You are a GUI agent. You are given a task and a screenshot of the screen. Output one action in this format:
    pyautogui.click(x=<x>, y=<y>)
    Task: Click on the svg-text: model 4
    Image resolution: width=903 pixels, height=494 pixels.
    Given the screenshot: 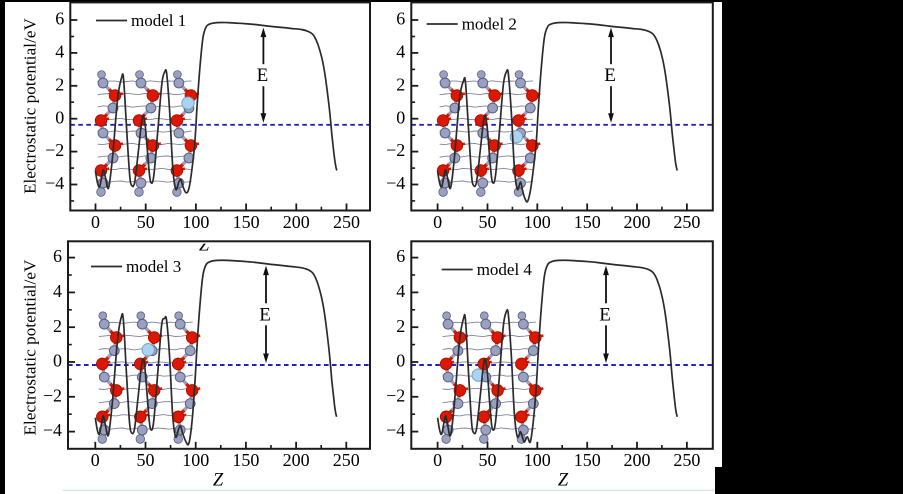 What is the action you would take?
    pyautogui.click(x=505, y=269)
    